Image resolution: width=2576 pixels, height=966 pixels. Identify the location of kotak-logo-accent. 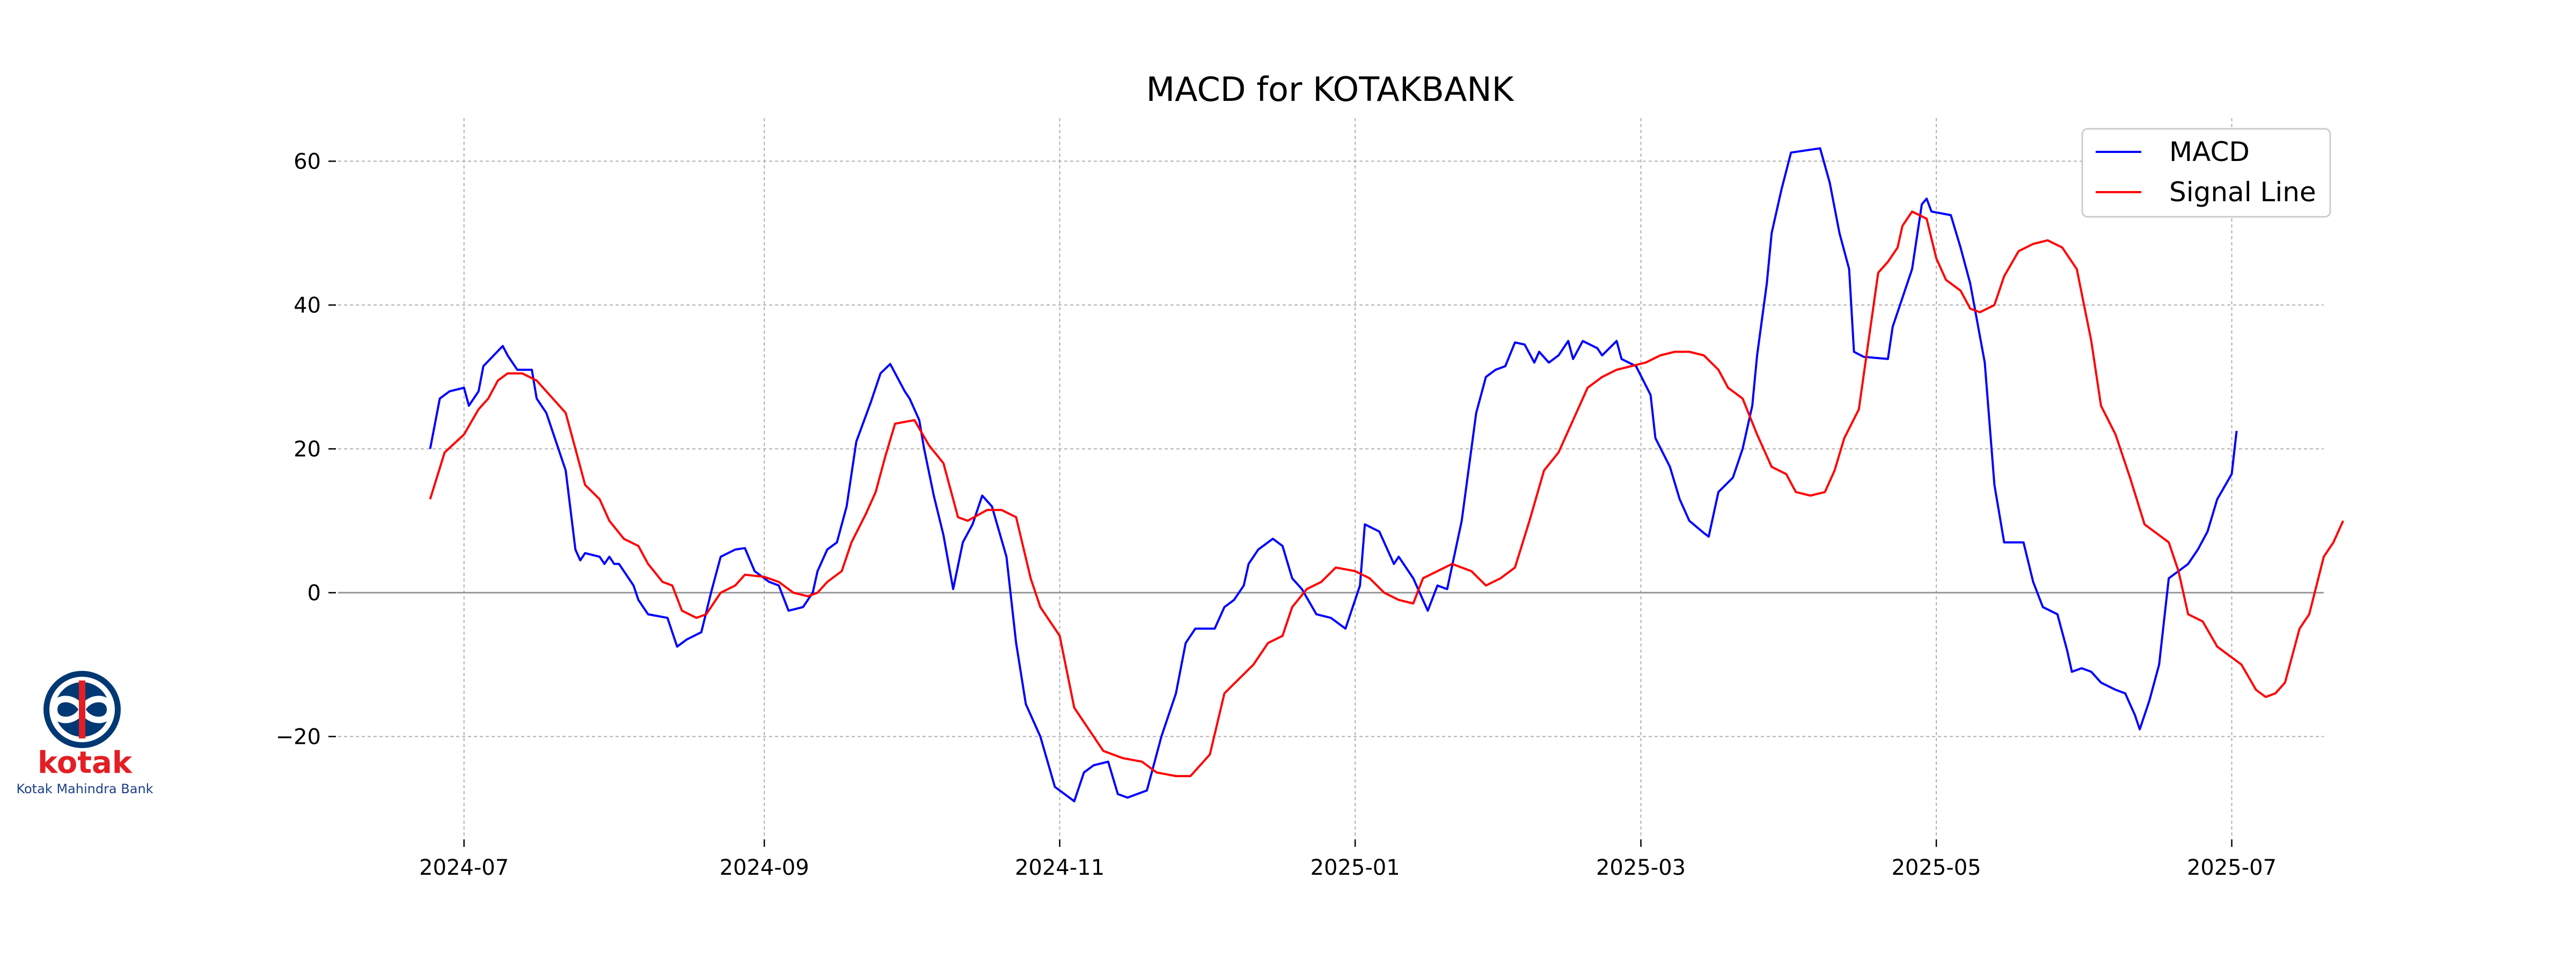
(82, 709).